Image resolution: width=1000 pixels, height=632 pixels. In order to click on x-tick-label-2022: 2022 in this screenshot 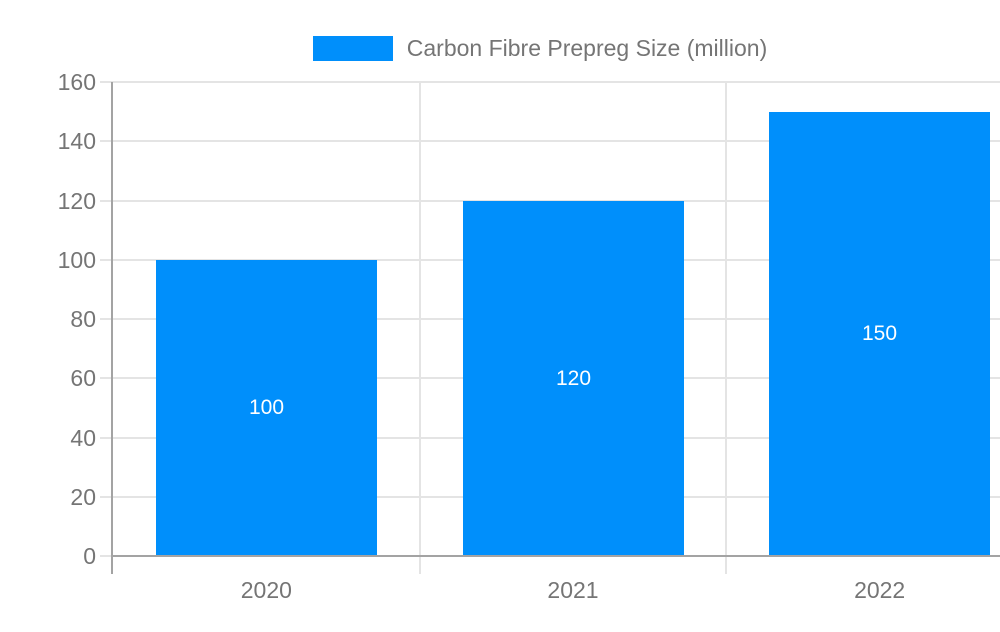, I will do `click(880, 590)`.